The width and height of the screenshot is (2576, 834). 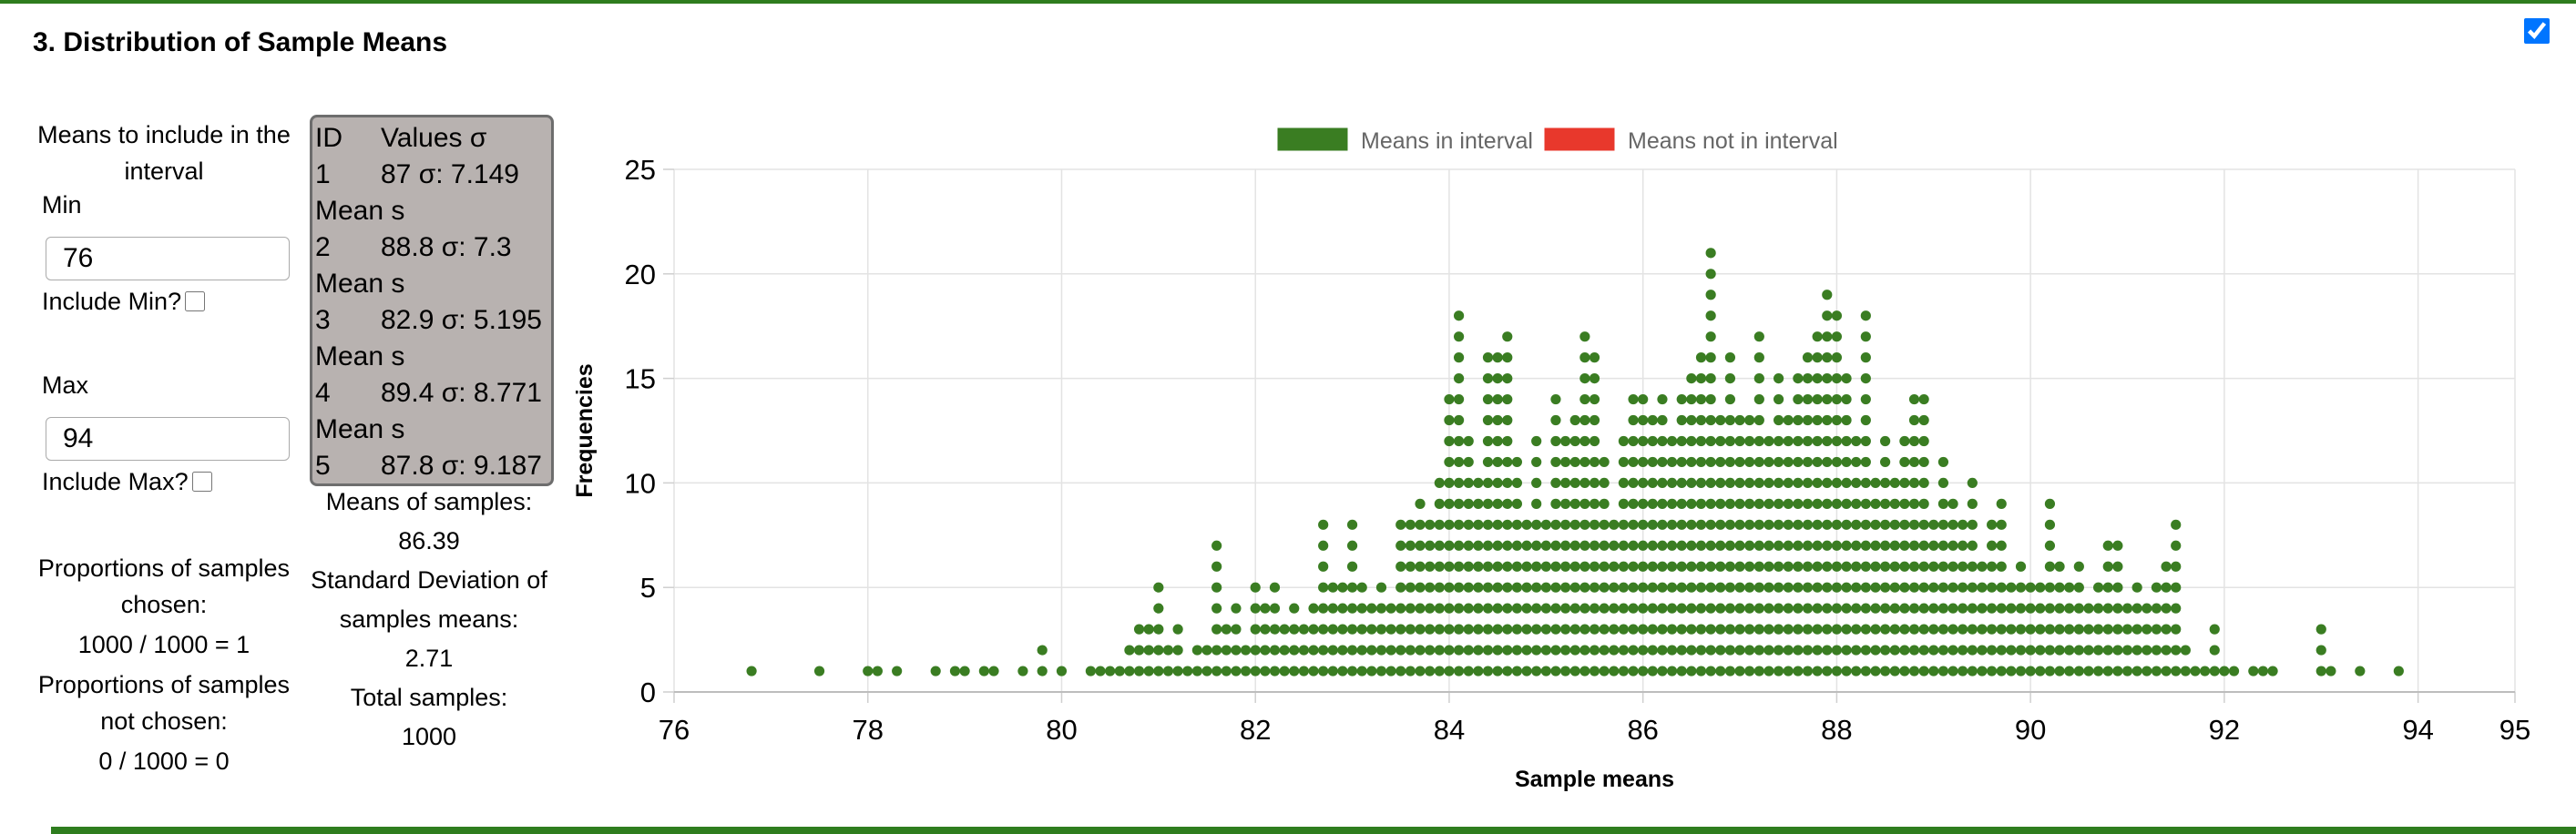 I want to click on samples-header-values: Values σ, so click(x=434, y=138).